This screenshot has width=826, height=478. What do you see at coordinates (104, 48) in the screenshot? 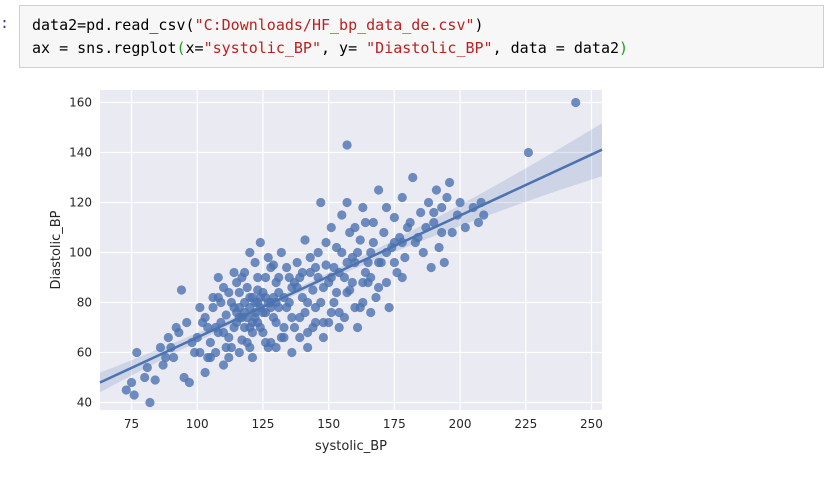
I see `code-token: ax = sns.regplot` at bounding box center [104, 48].